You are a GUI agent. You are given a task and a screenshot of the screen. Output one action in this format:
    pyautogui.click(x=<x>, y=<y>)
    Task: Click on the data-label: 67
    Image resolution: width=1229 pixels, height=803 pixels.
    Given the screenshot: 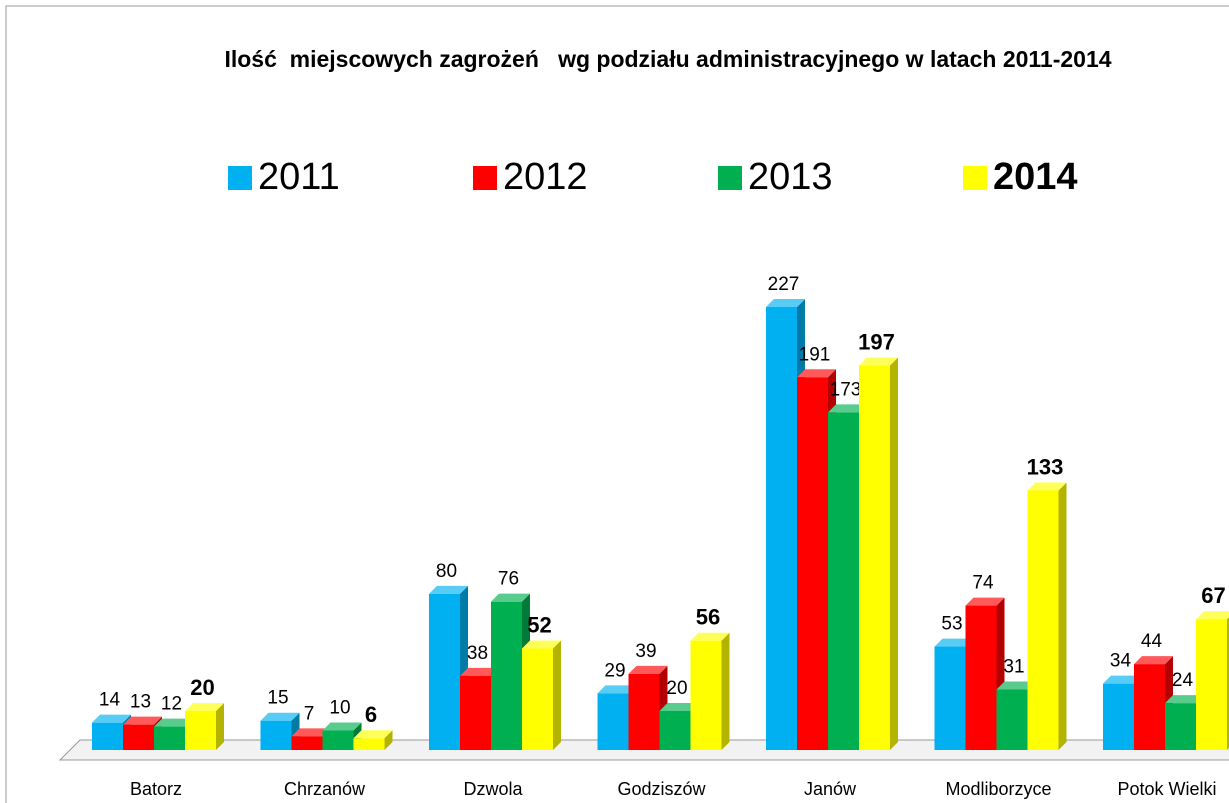 What is the action you would take?
    pyautogui.click(x=1213, y=595)
    